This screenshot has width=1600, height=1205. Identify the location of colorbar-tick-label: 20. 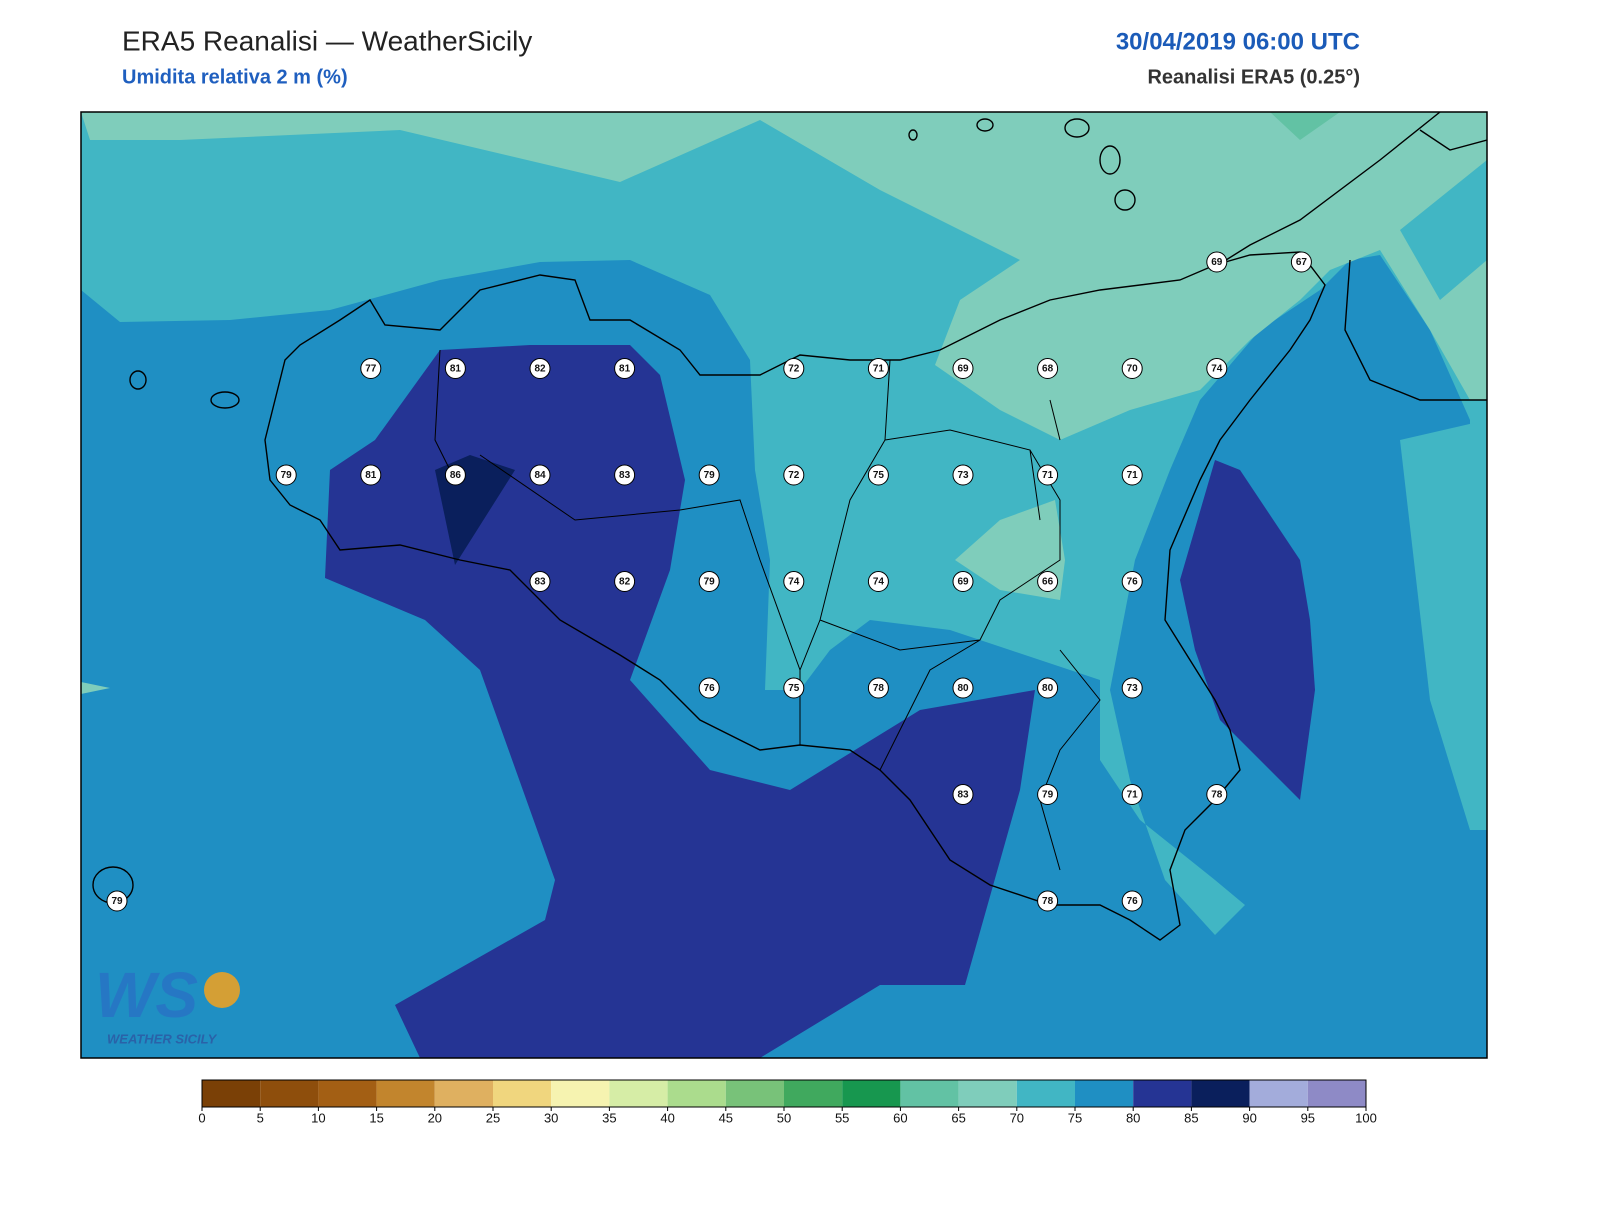
(435, 1117).